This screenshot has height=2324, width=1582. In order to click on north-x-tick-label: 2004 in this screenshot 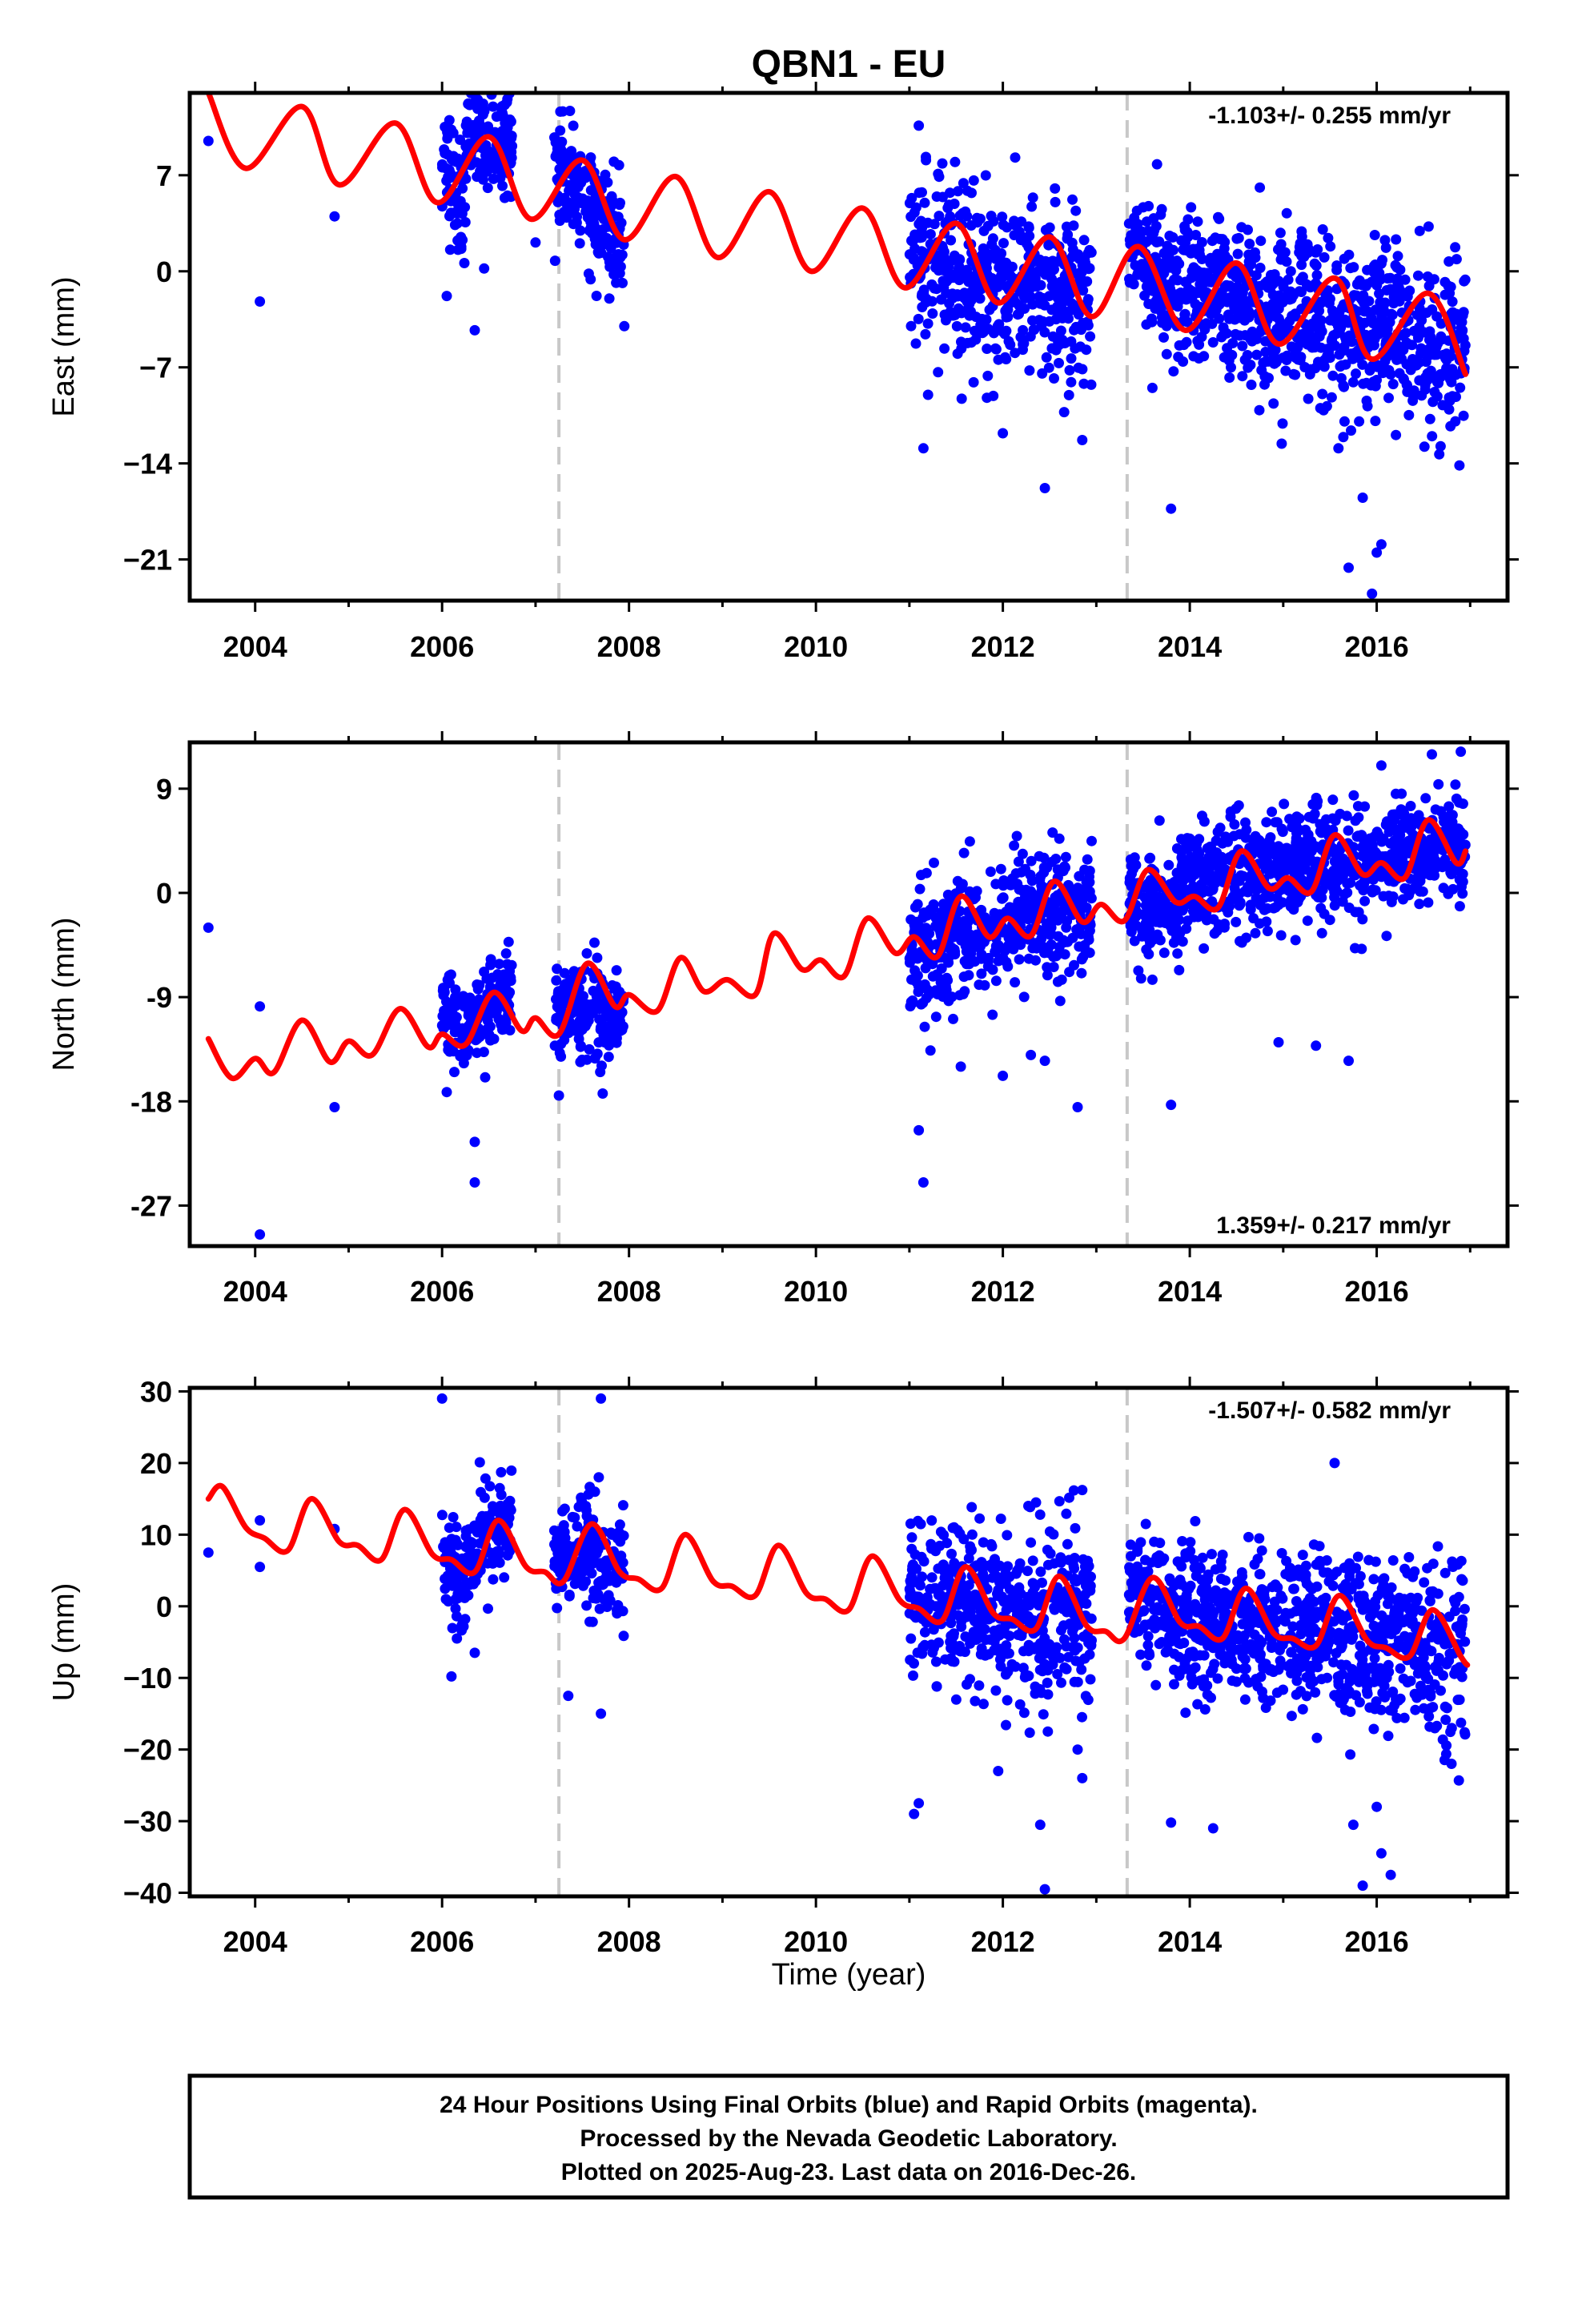, I will do `click(255, 1291)`.